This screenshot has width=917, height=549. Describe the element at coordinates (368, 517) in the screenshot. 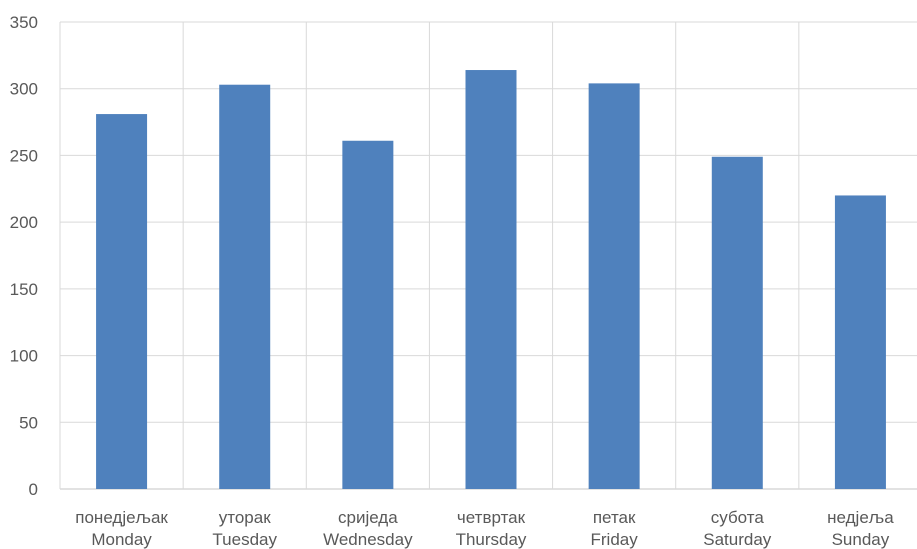

I see `x-tick-label: сриједа` at that location.